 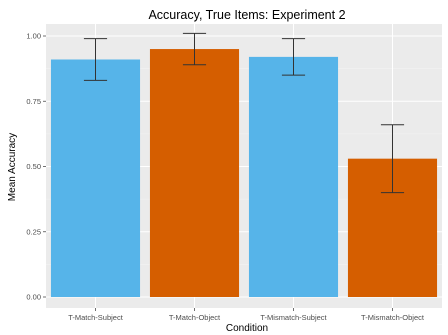 I want to click on bar-t-match-subject, so click(x=95, y=178).